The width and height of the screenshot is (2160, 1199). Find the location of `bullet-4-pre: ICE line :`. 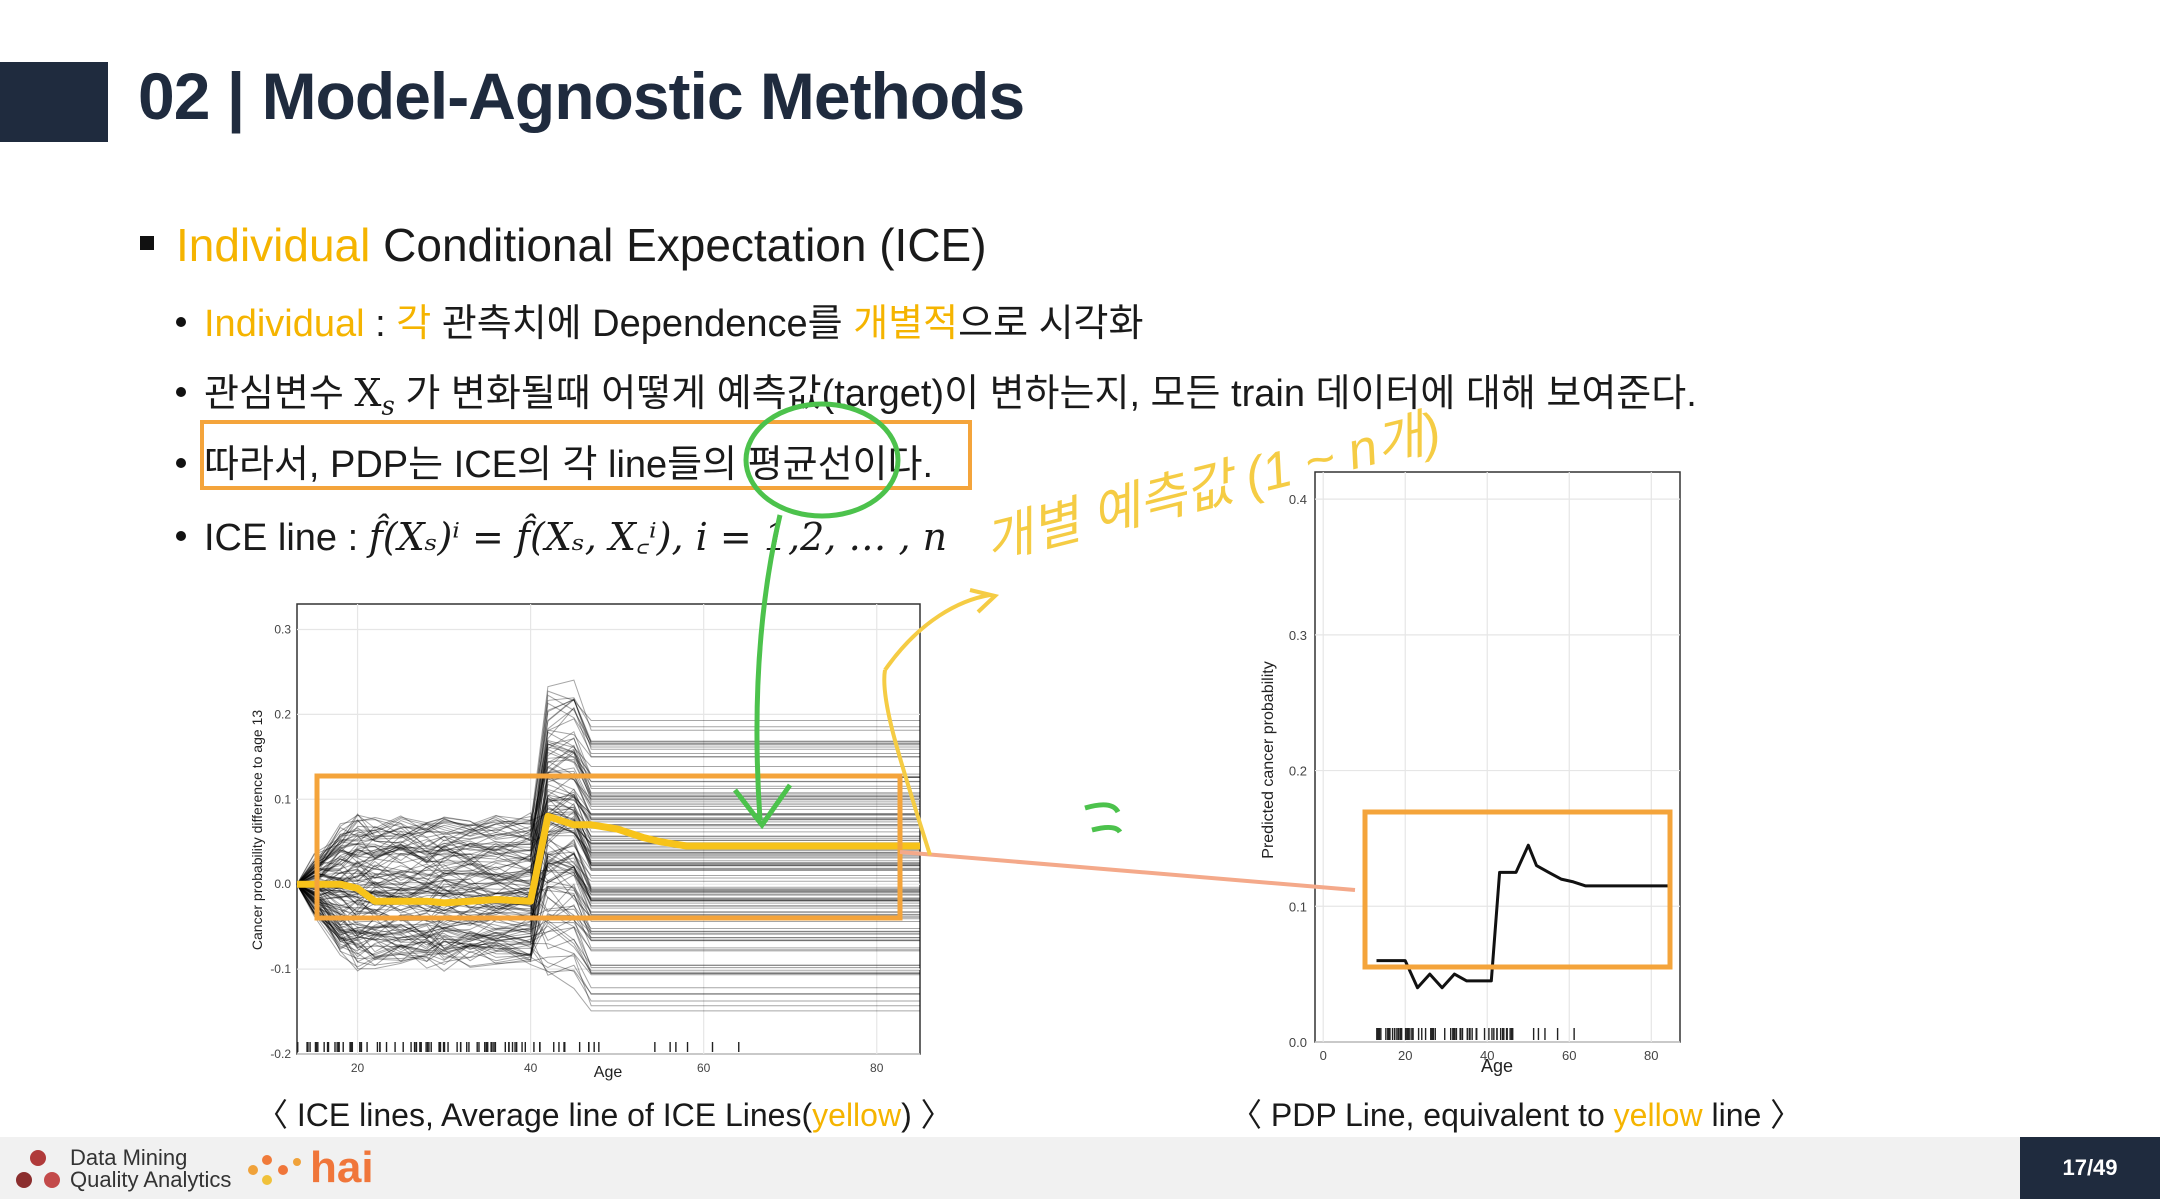

bullet-4-pre: ICE line : is located at coordinates (286, 538).